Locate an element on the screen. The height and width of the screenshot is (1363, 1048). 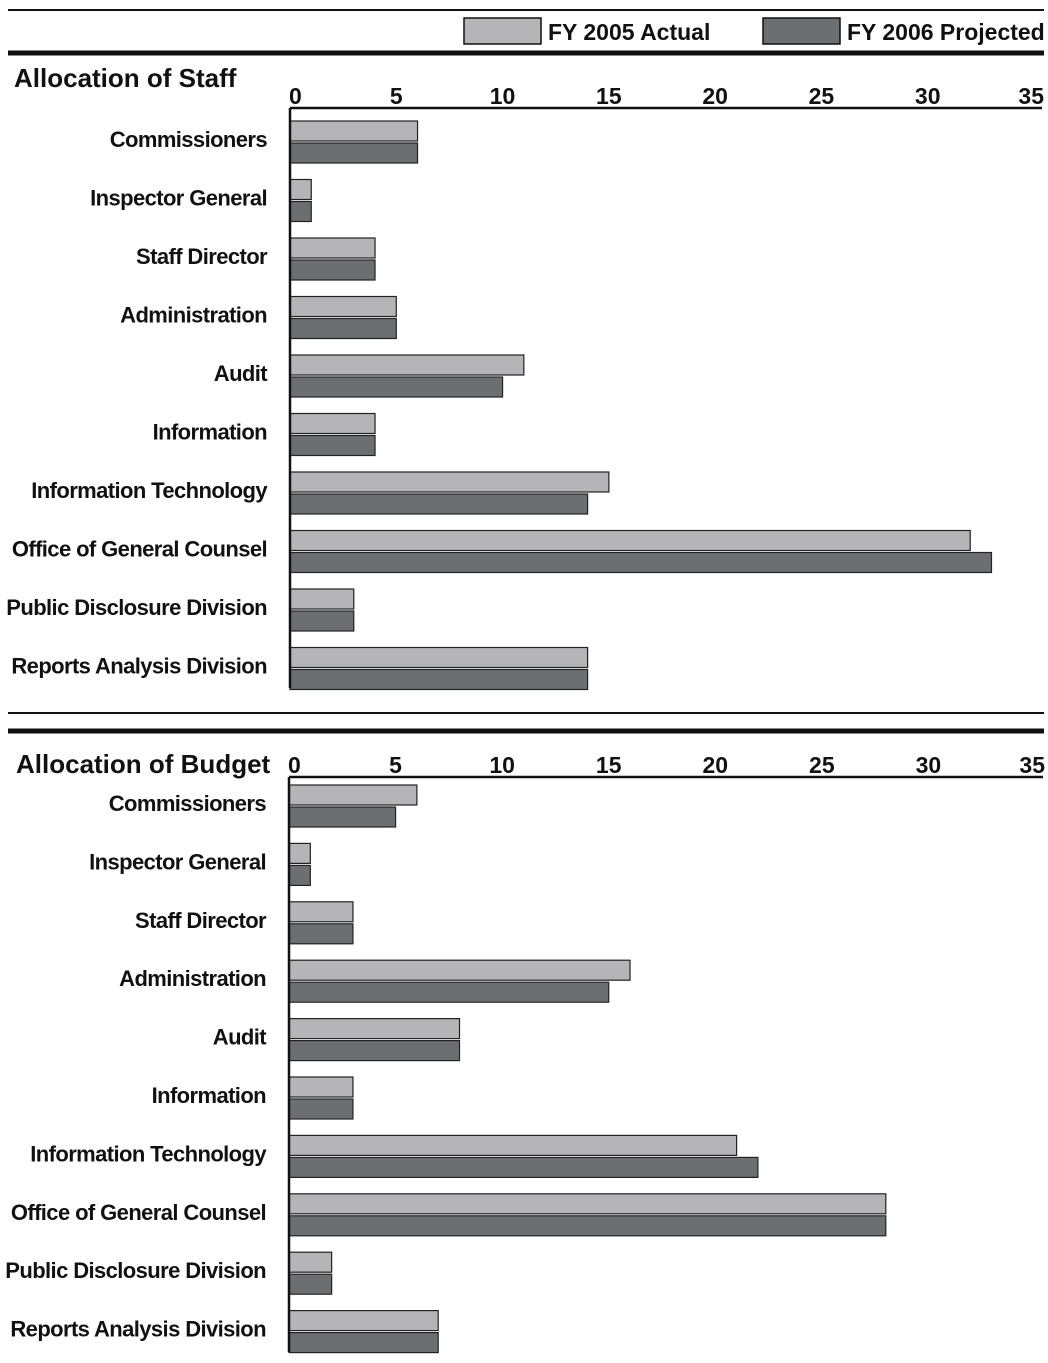
budget-category-label: Public Disclosure Division is located at coordinates (135, 1270).